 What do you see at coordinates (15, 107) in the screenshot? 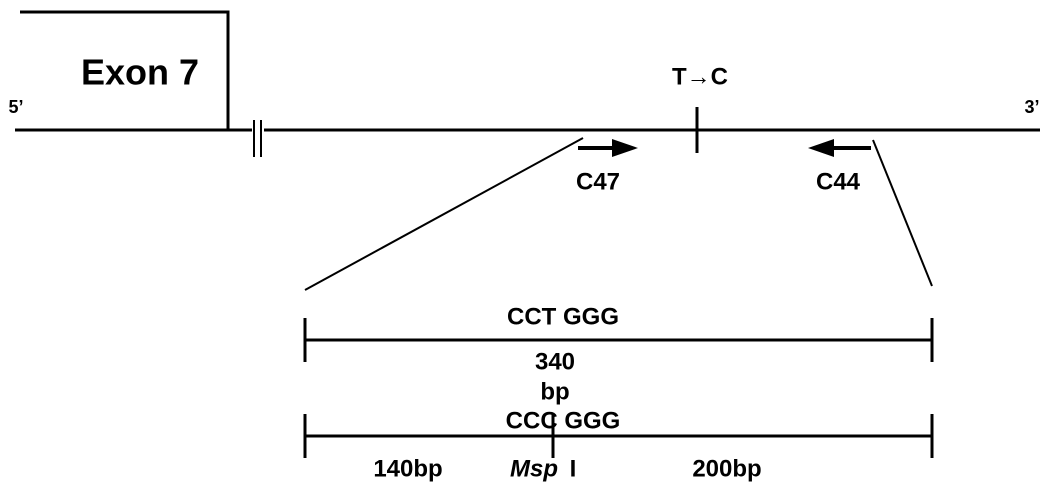
I see `five-prime-label: 5’` at bounding box center [15, 107].